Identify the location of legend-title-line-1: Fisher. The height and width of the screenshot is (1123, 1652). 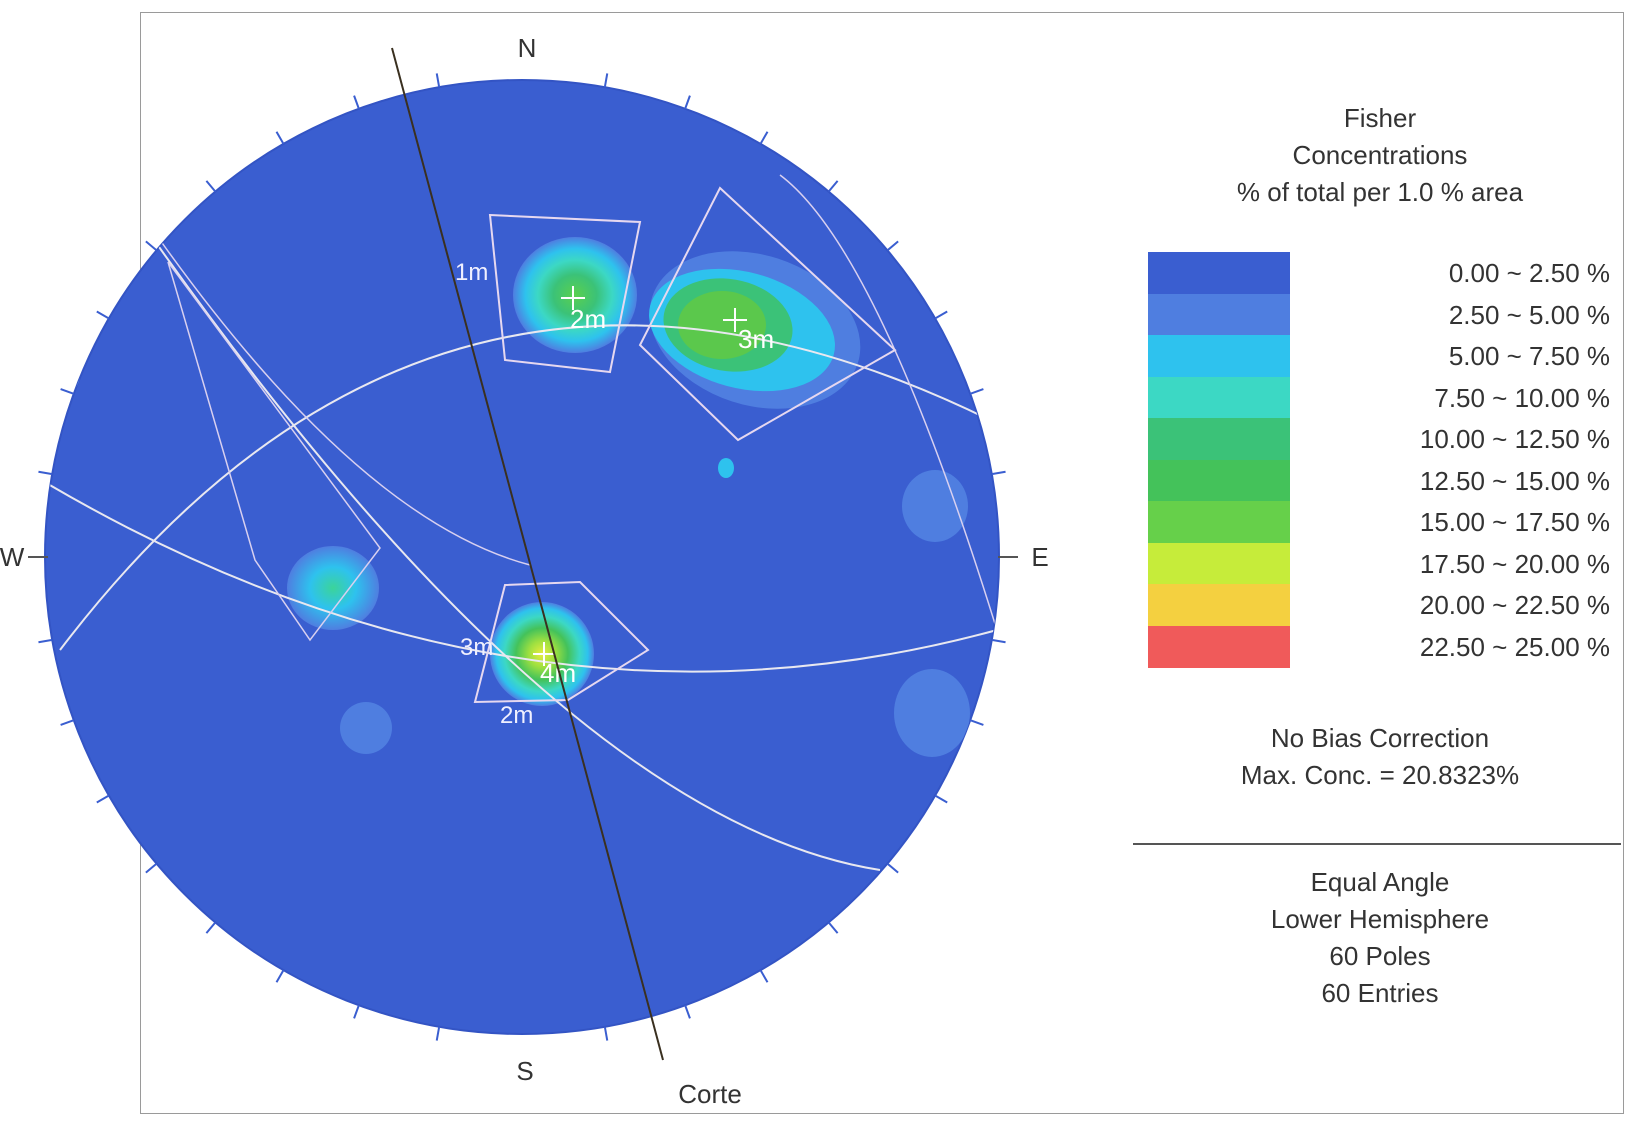
(1380, 118).